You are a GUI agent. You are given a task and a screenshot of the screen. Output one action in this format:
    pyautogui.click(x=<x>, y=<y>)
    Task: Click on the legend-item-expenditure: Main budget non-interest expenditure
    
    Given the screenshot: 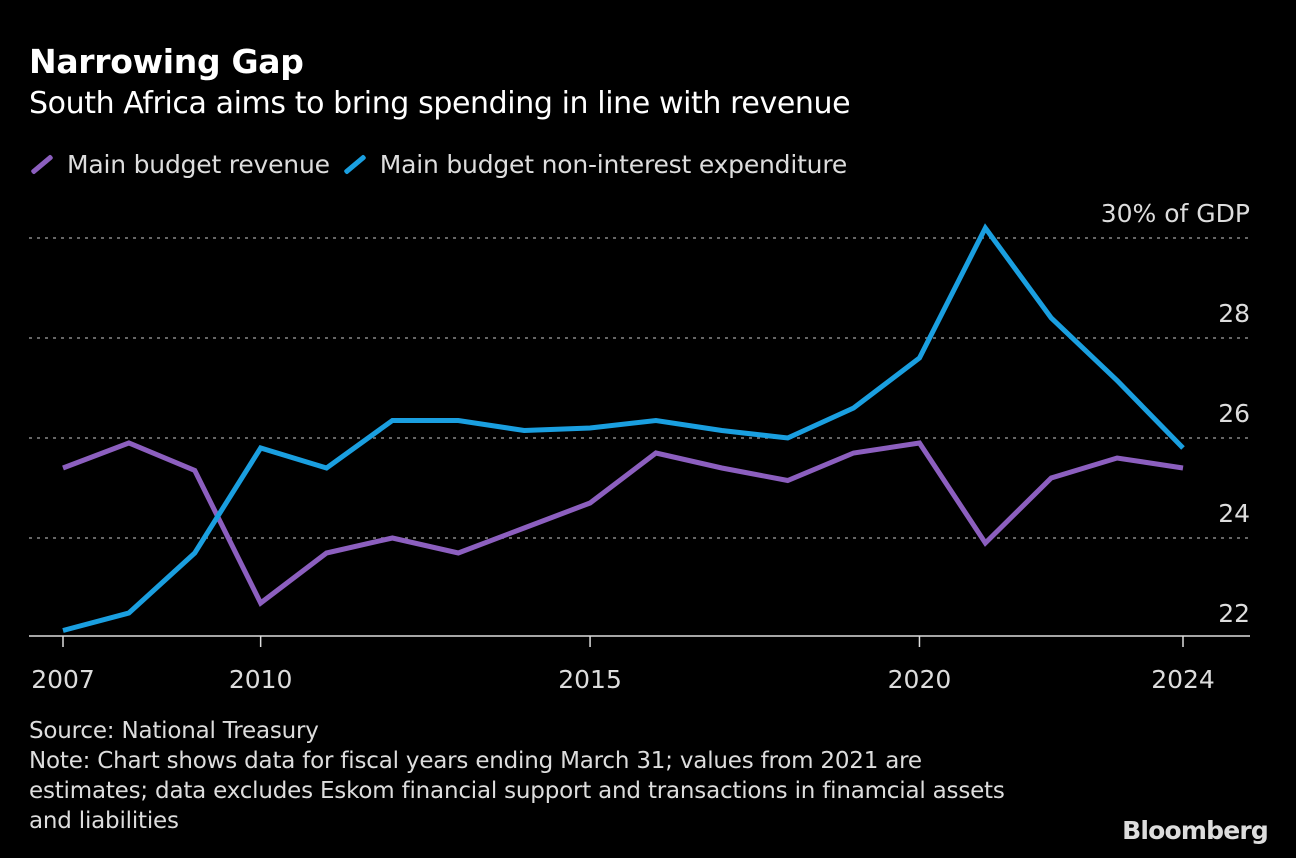 What is the action you would take?
    pyautogui.click(x=594, y=164)
    